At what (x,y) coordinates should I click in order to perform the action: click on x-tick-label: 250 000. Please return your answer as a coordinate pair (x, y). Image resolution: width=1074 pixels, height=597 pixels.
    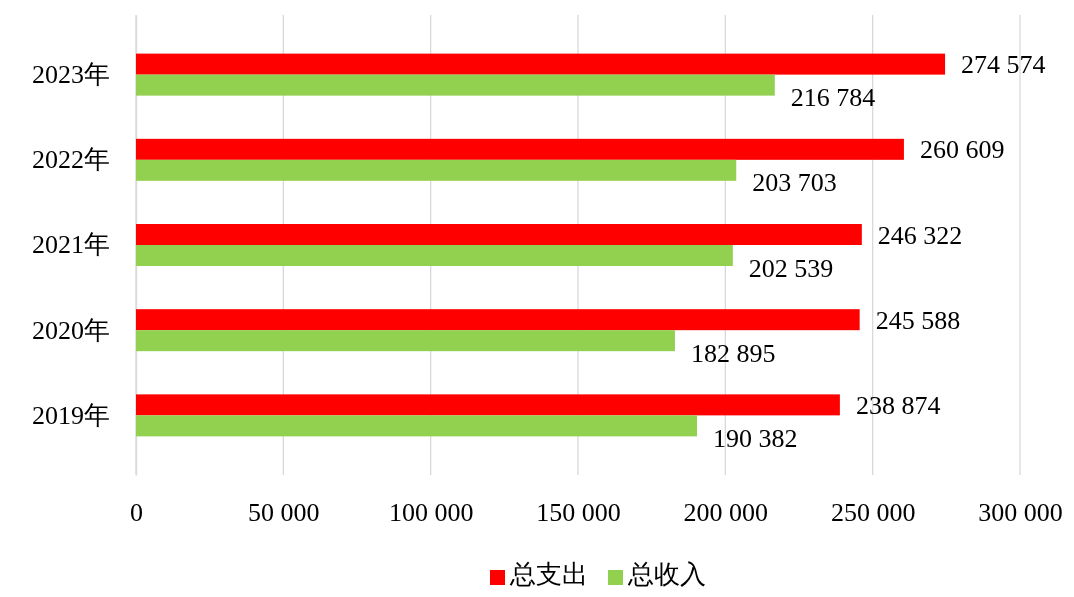
    Looking at the image, I should click on (873, 513).